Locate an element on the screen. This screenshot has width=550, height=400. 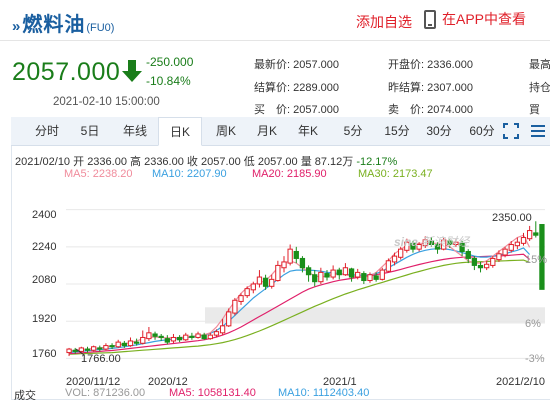
quote-bid: 买 价: 2057.000 is located at coordinates (296, 109).